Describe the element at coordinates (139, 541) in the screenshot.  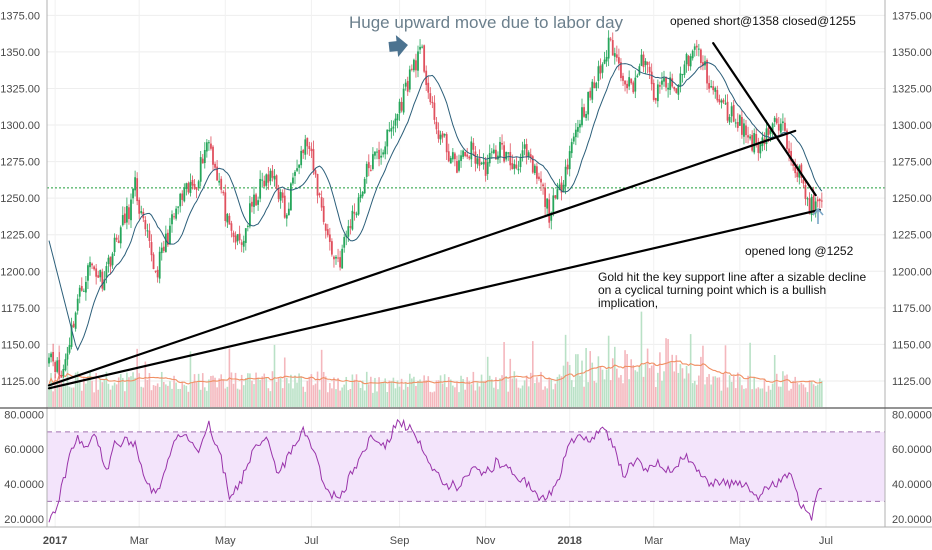
I see `time-tick: Mar` at that location.